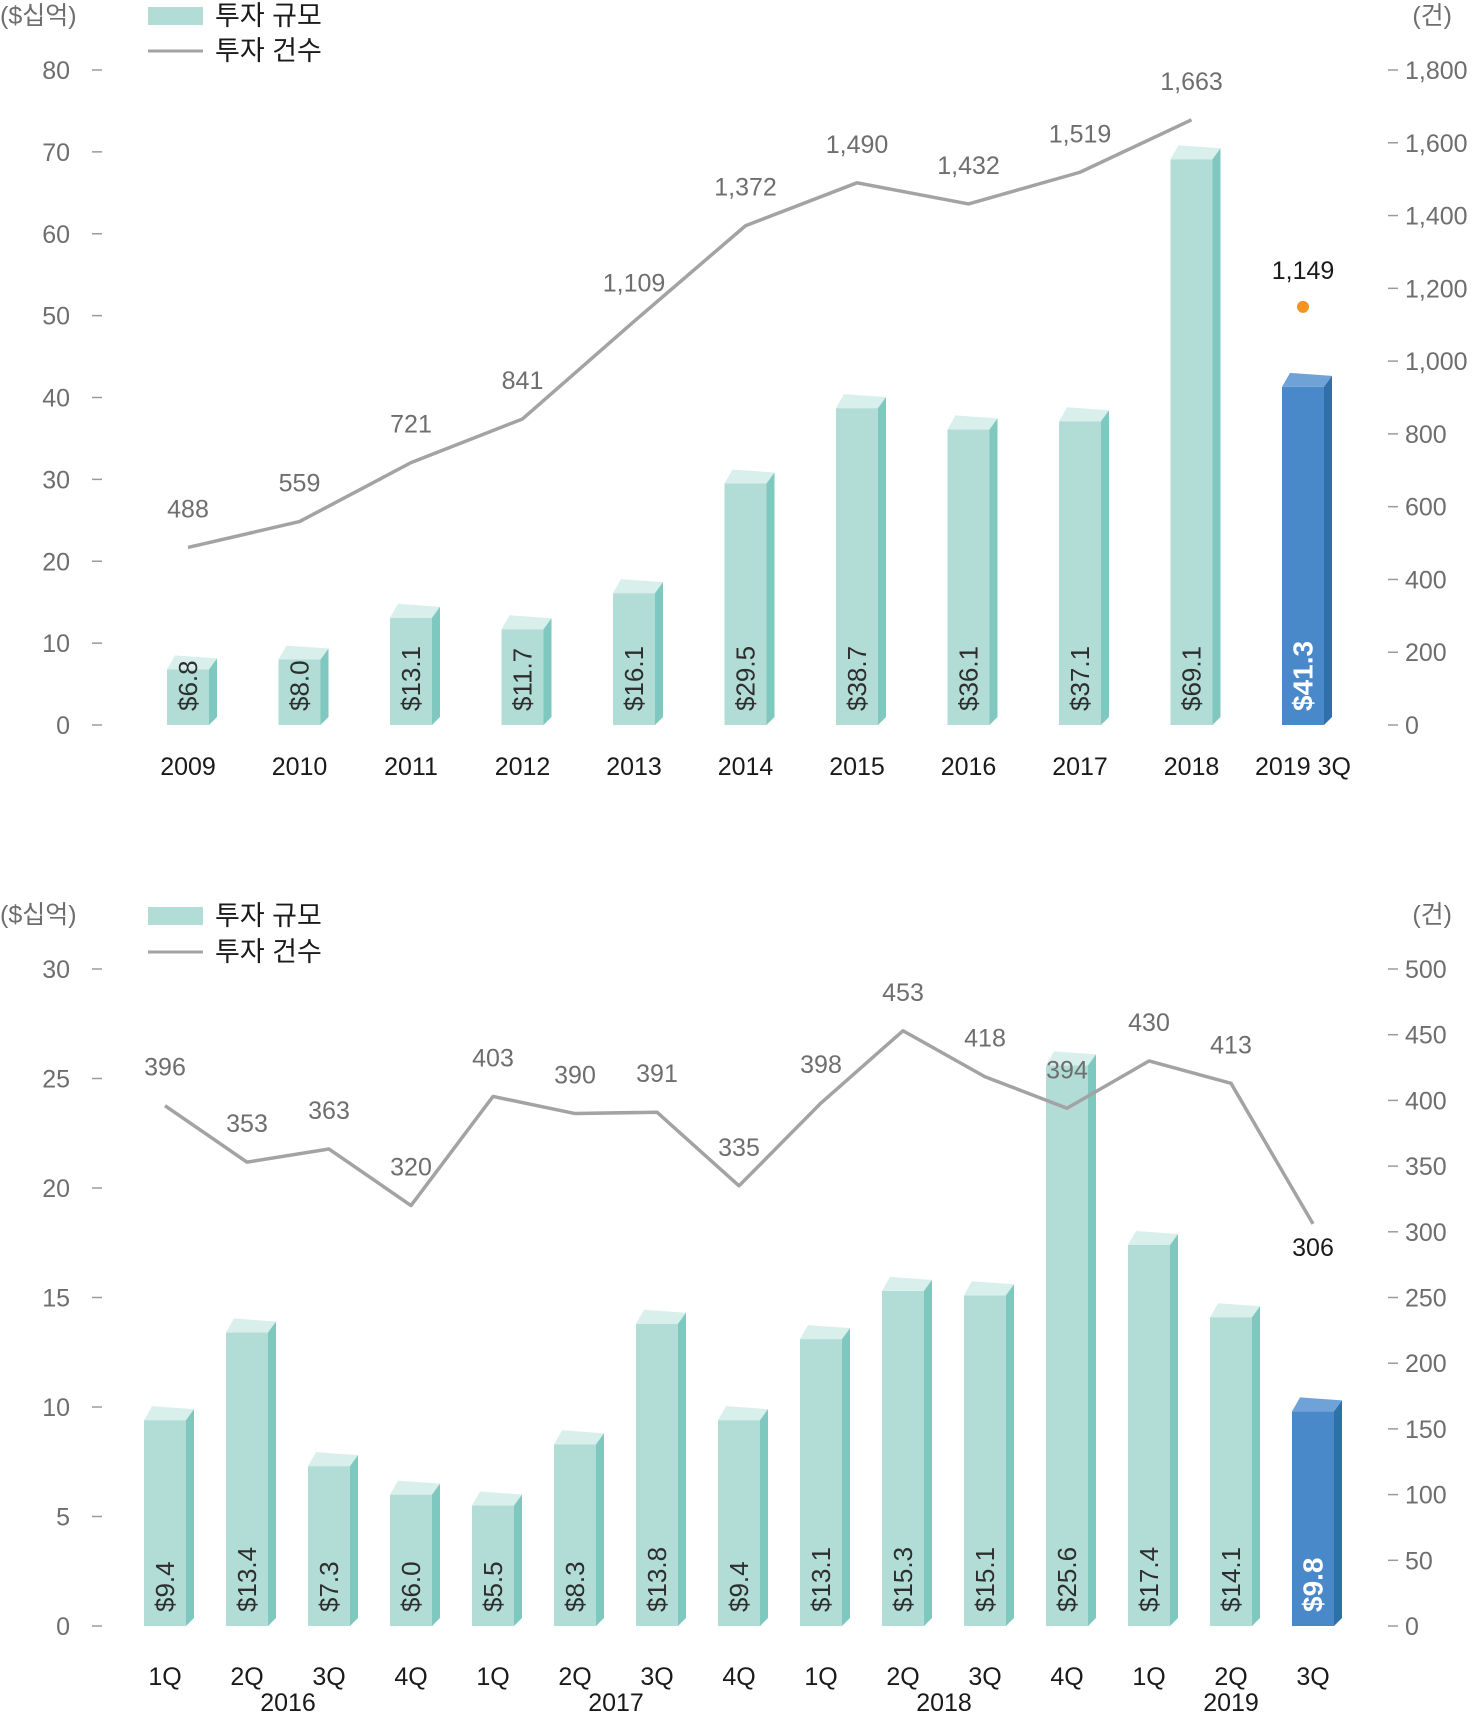 Image resolution: width=1475 pixels, height=1719 pixels. What do you see at coordinates (56, 1189) in the screenshot?
I see `left-axis-tick-label: 20` at bounding box center [56, 1189].